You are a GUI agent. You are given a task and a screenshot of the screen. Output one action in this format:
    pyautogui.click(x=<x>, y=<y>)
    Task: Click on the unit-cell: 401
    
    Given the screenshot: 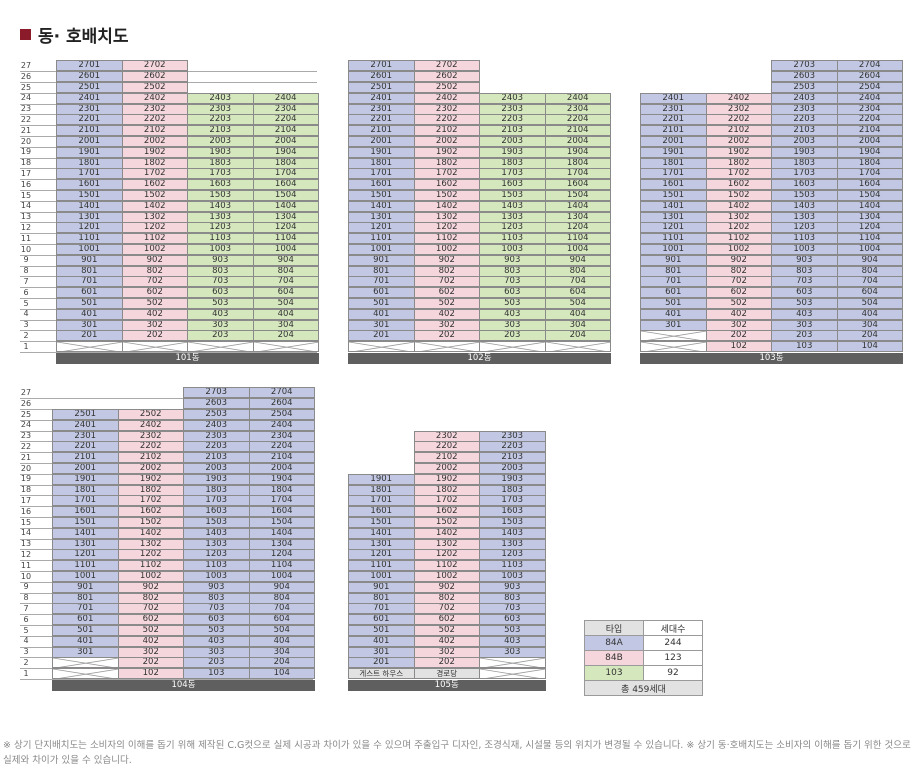 What is the action you would take?
    pyautogui.click(x=381, y=314)
    